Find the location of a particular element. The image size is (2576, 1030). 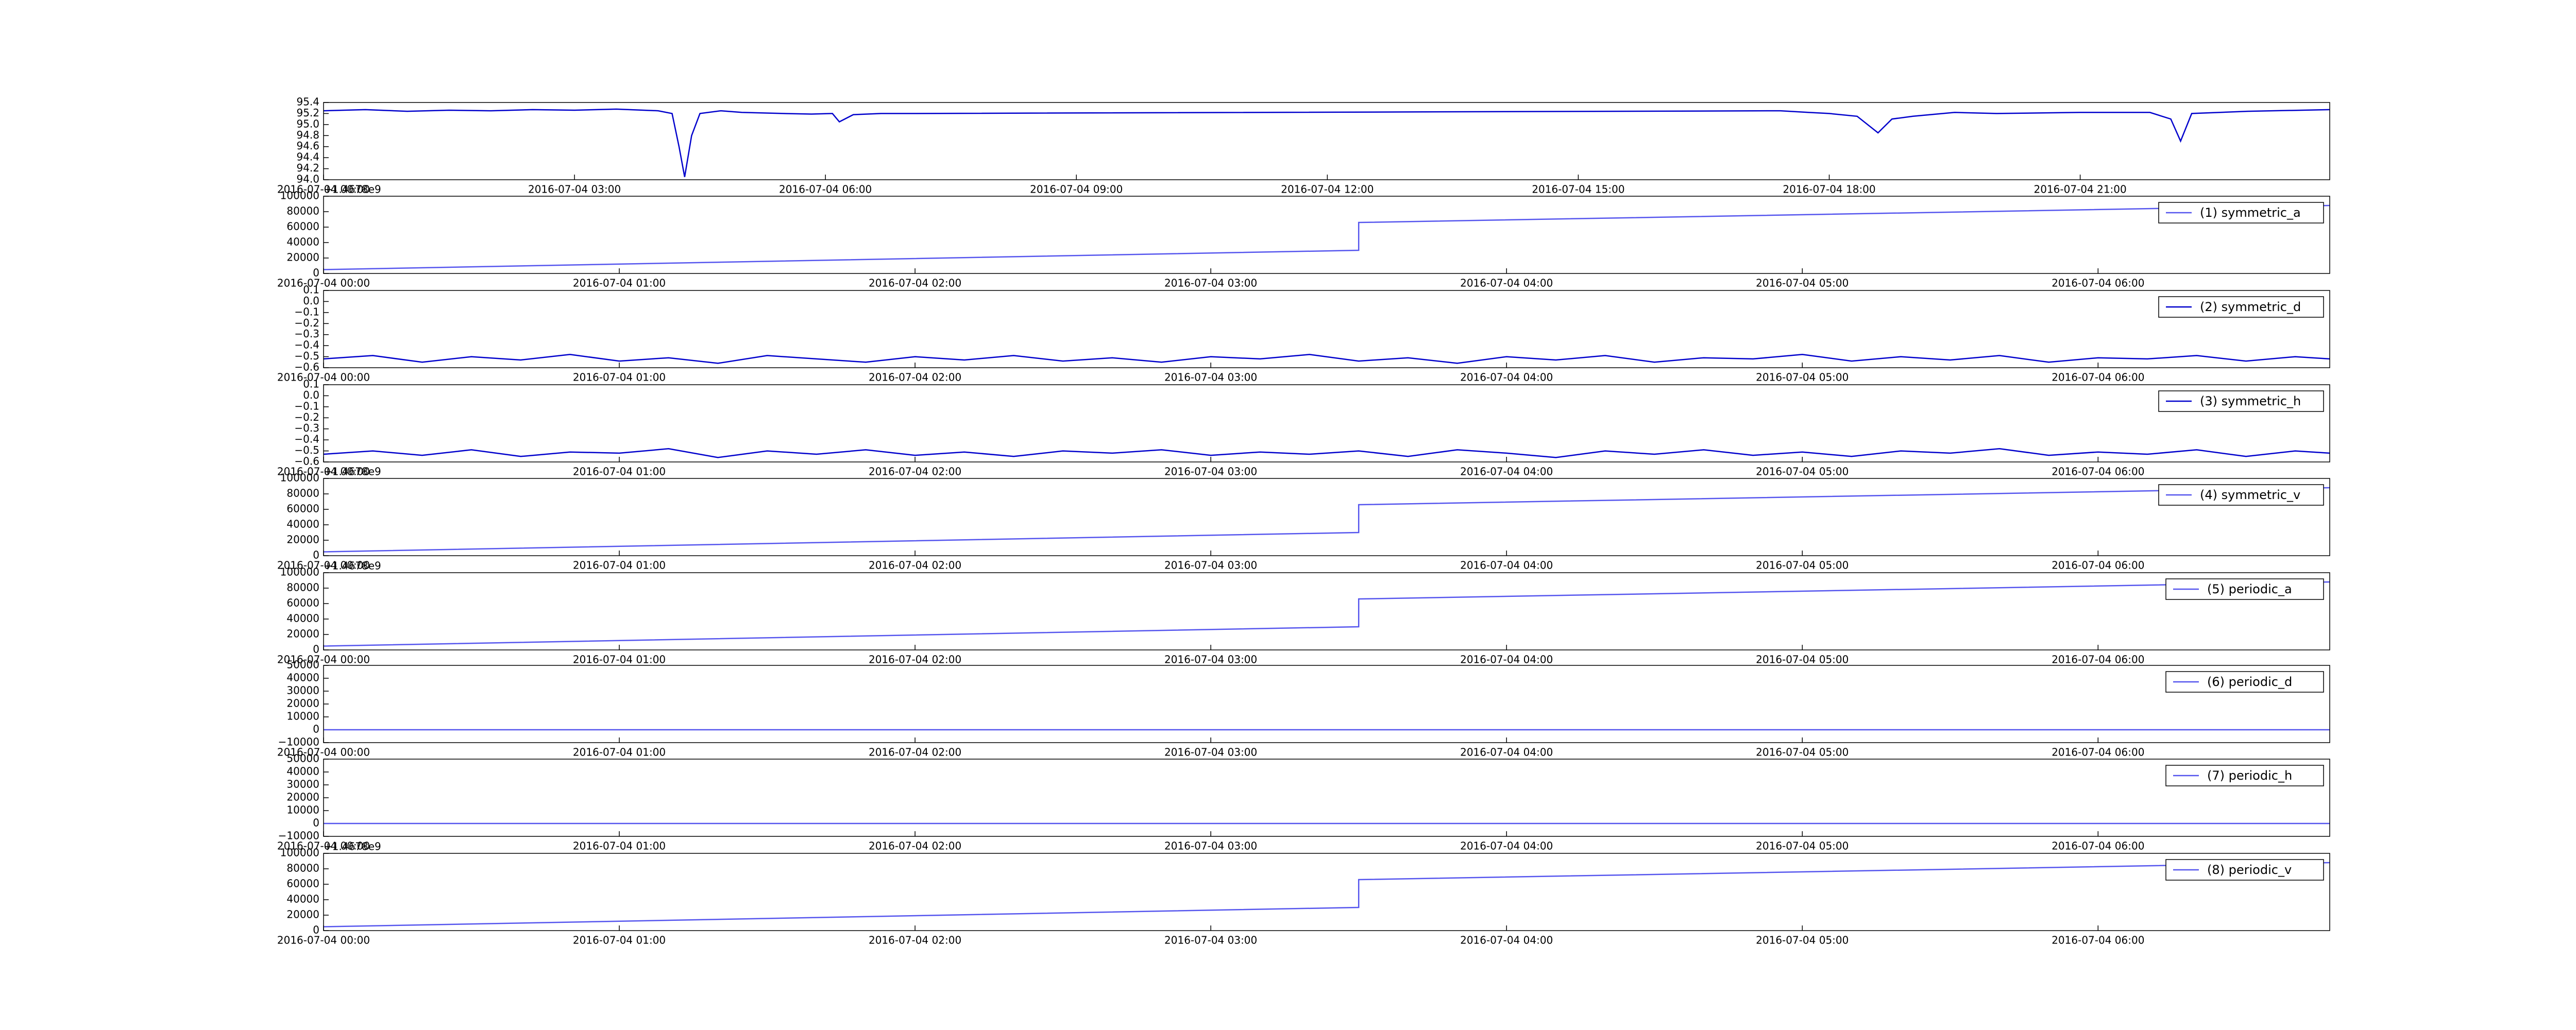

y-tick-label: −10000 is located at coordinates (298, 742).